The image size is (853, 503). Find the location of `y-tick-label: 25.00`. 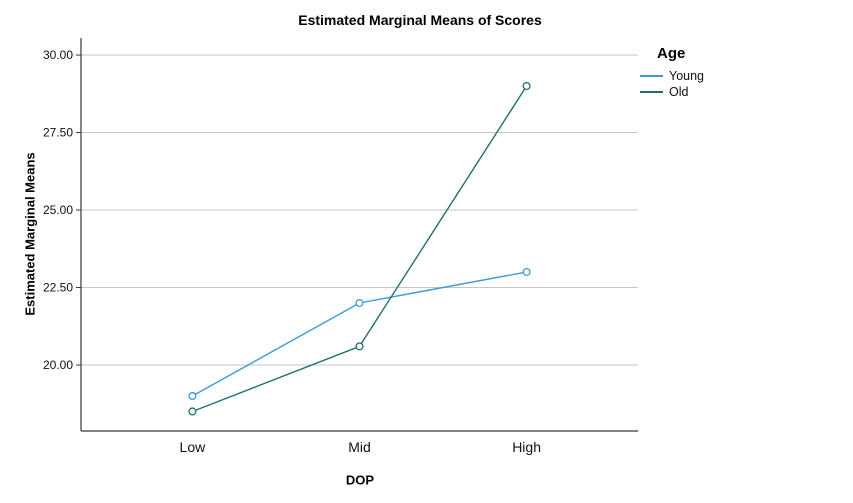

y-tick-label: 25.00 is located at coordinates (58, 210).